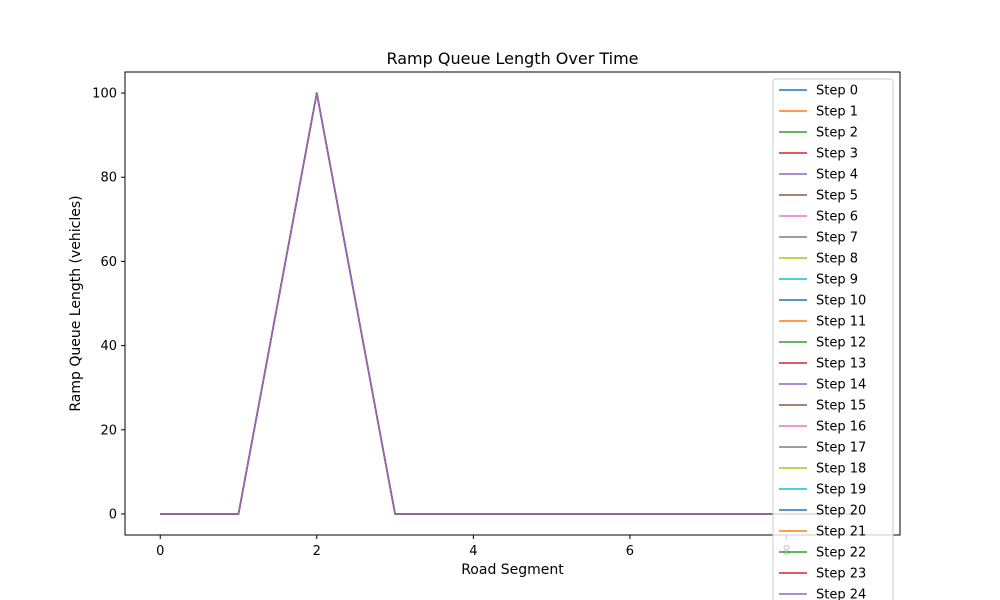 This screenshot has height=600, width=1000. What do you see at coordinates (837, 91) in the screenshot?
I see `legend-label: Step 0` at bounding box center [837, 91].